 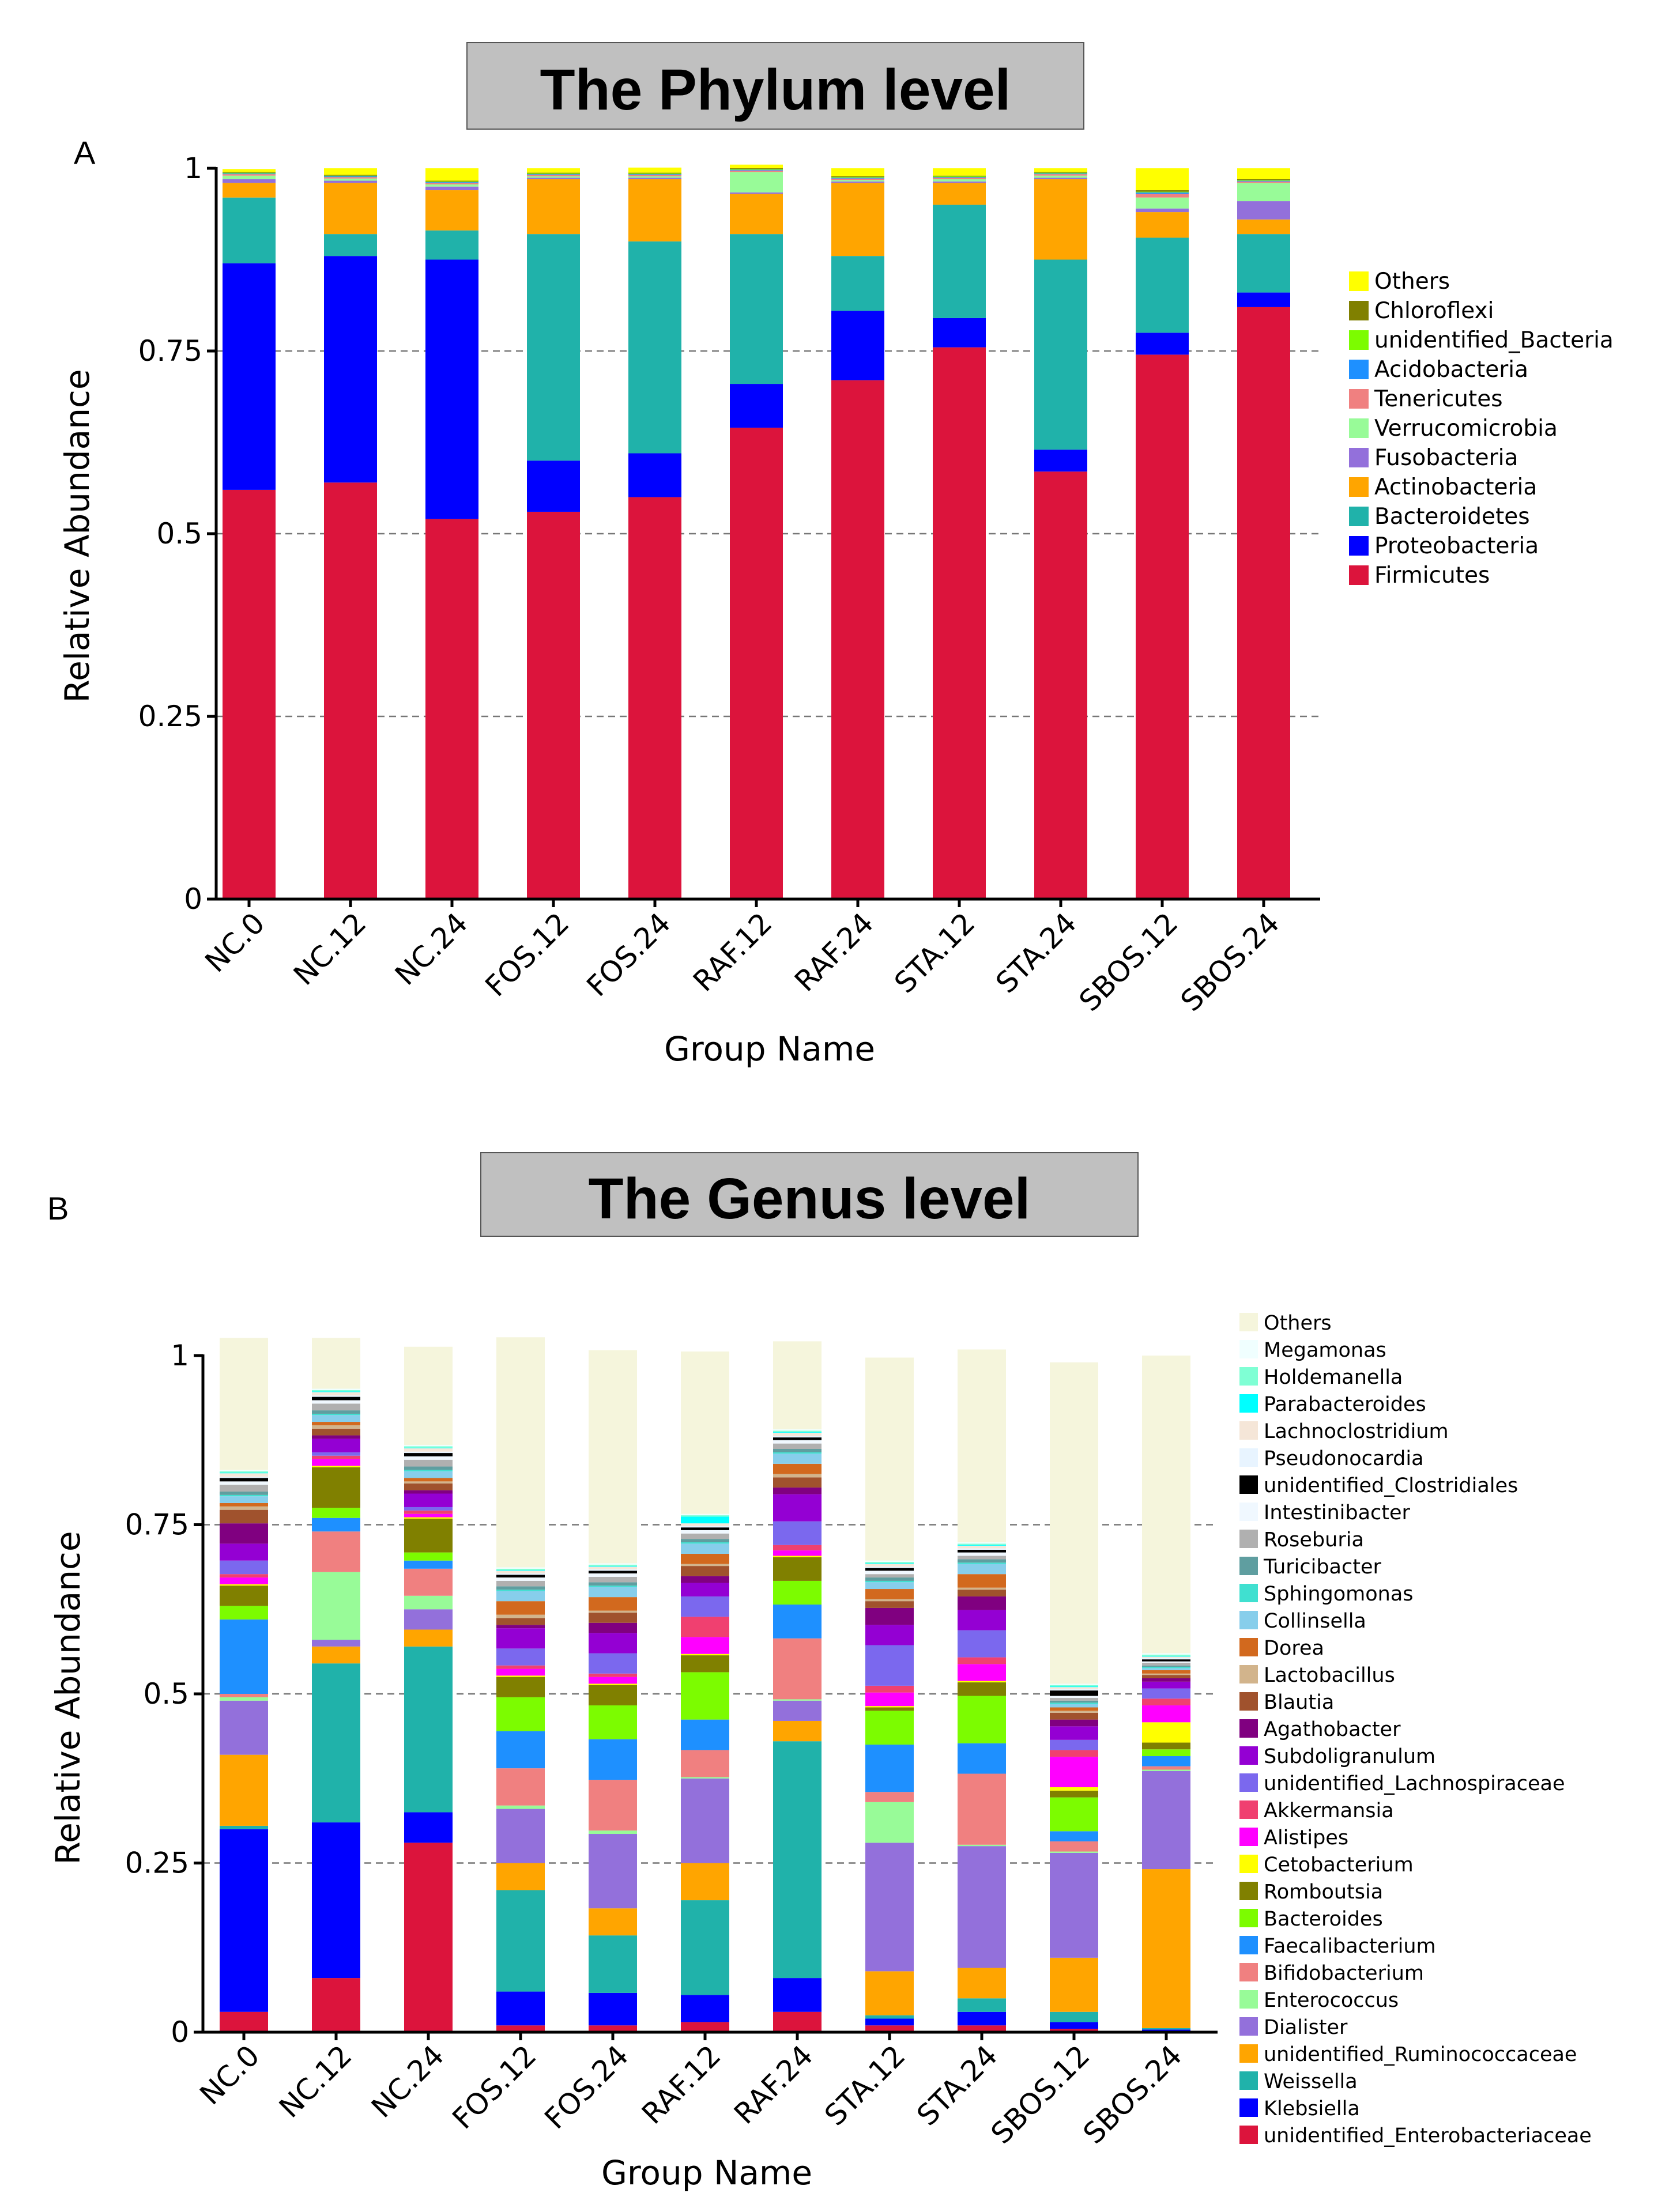 What do you see at coordinates (1359, 369) in the screenshot?
I see `legend-swatch-acidobacteria` at bounding box center [1359, 369].